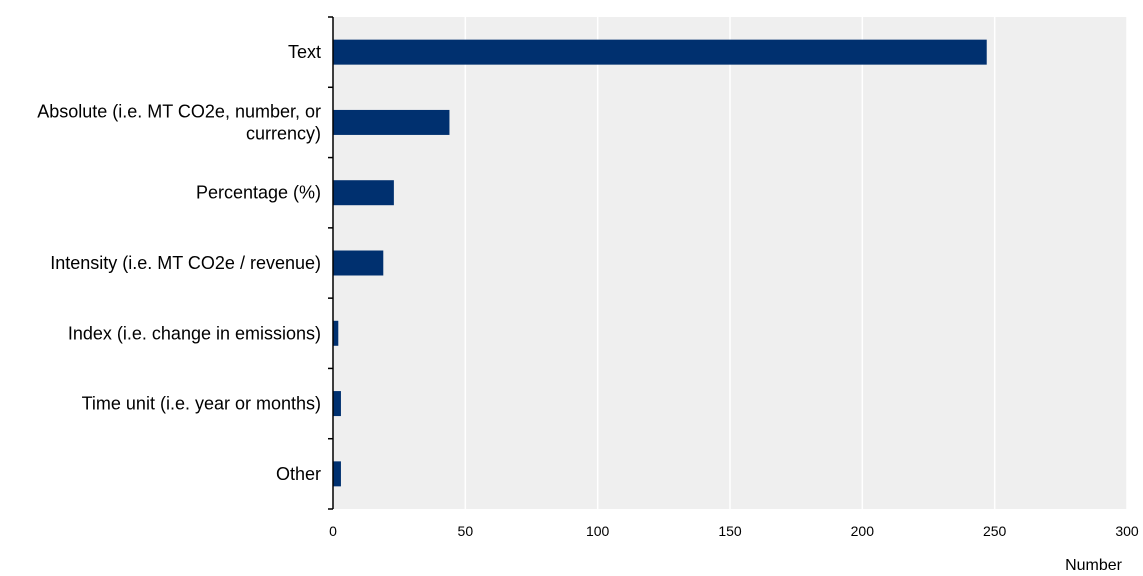  What do you see at coordinates (995, 531) in the screenshot?
I see `x-tick-label: 250` at bounding box center [995, 531].